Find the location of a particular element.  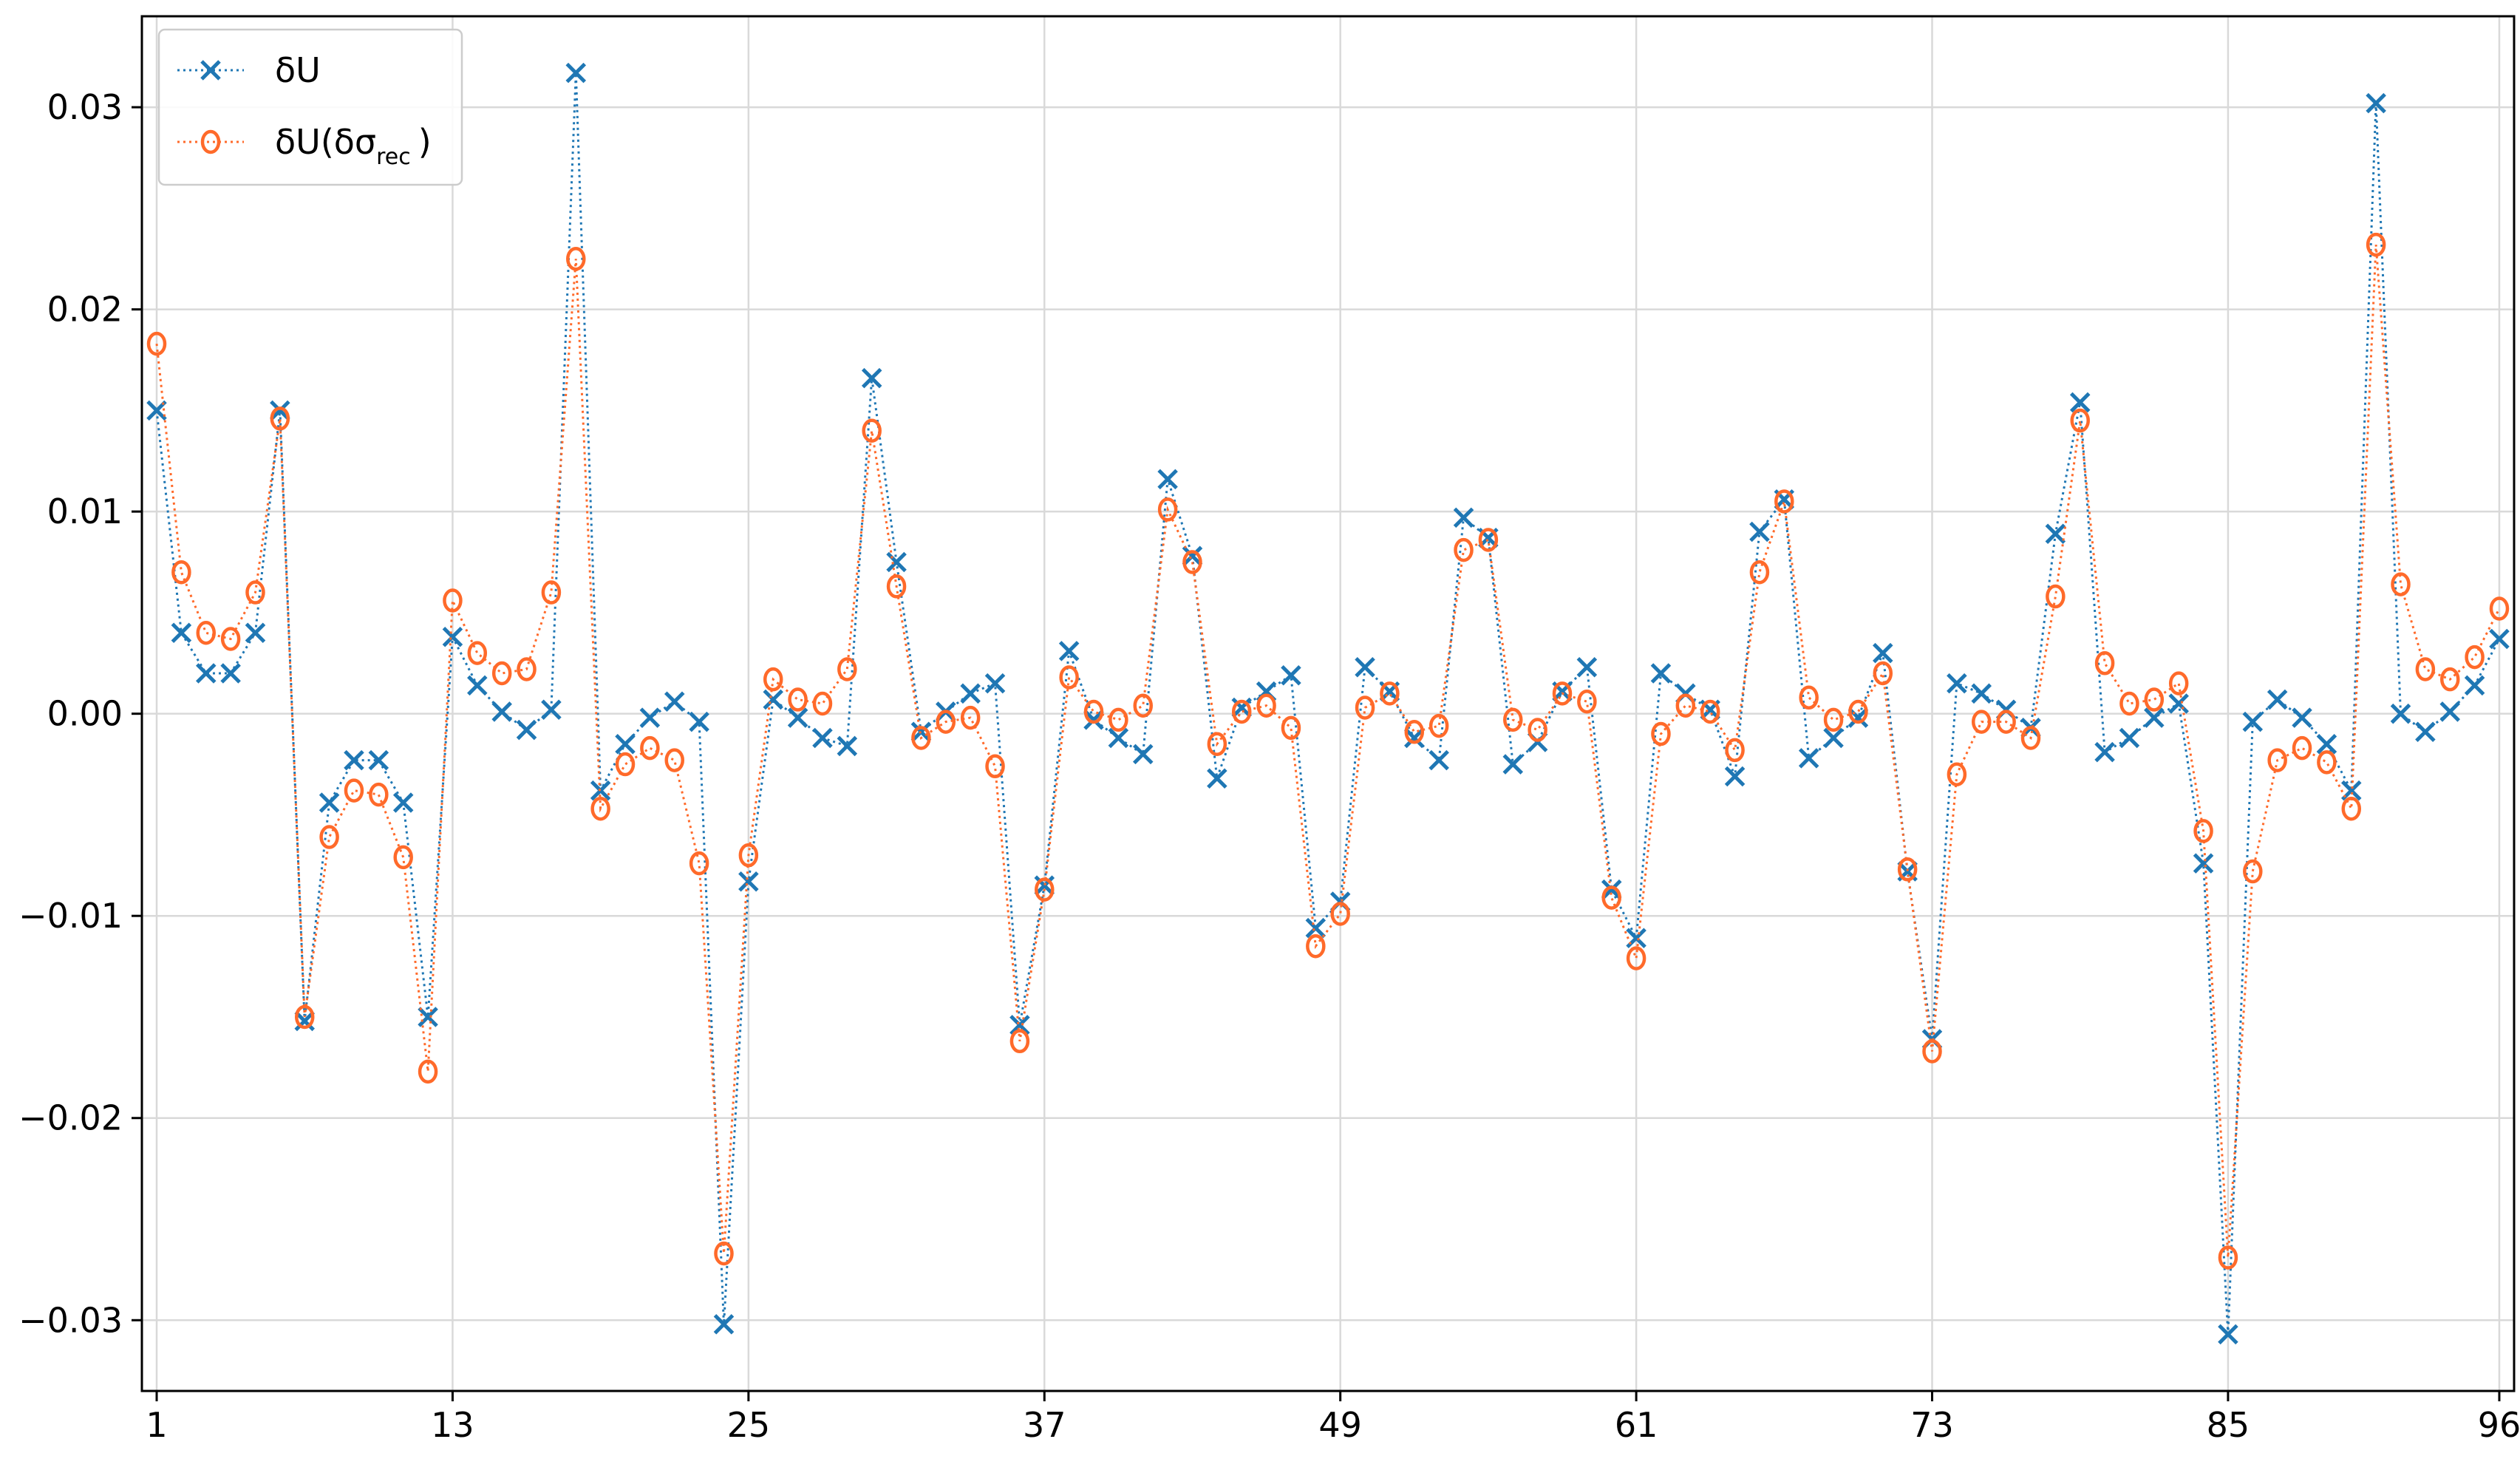

y-tick-label: 0.01 is located at coordinates (85, 511).